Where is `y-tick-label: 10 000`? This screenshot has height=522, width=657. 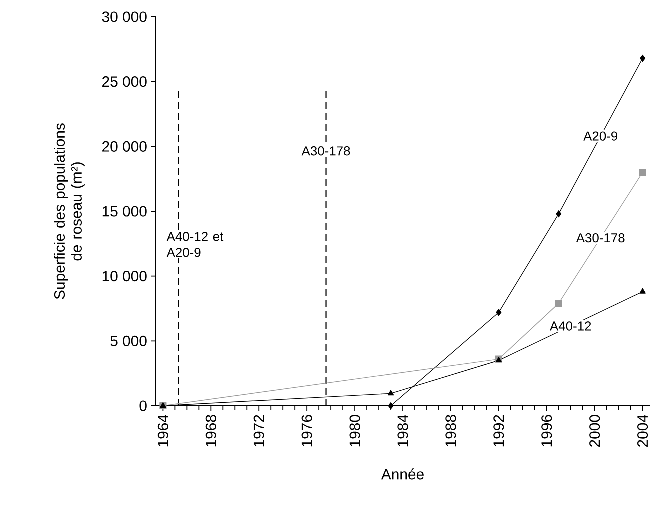 y-tick-label: 10 000 is located at coordinates (124, 276).